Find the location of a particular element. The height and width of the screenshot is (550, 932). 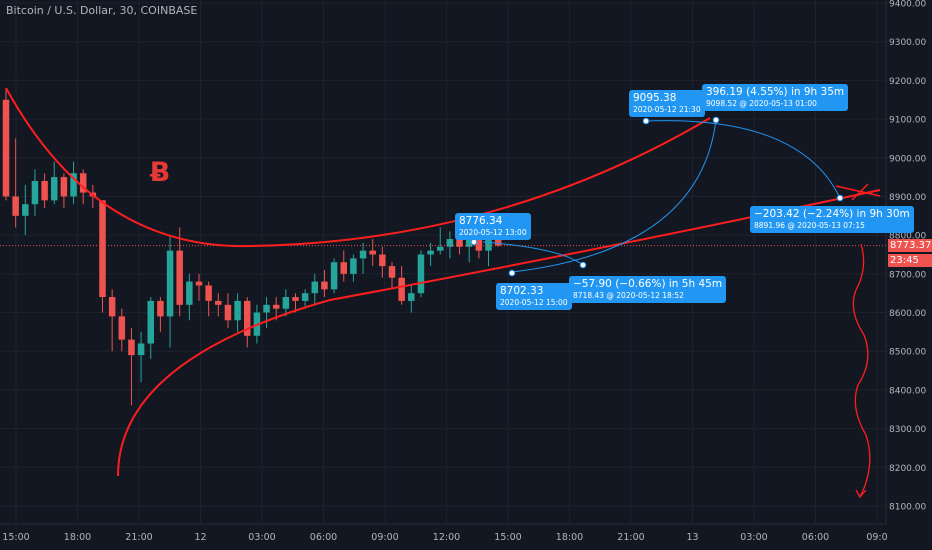

y-tick-label: 8700.00 is located at coordinates (907, 275).